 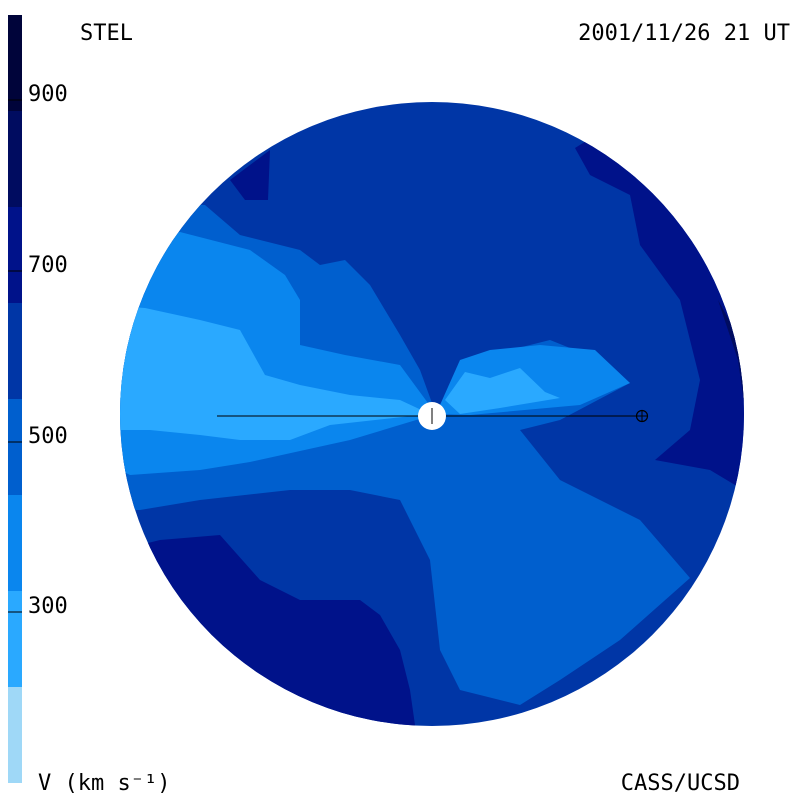 What do you see at coordinates (642, 416) in the screenshot?
I see `earth-symbol-icon` at bounding box center [642, 416].